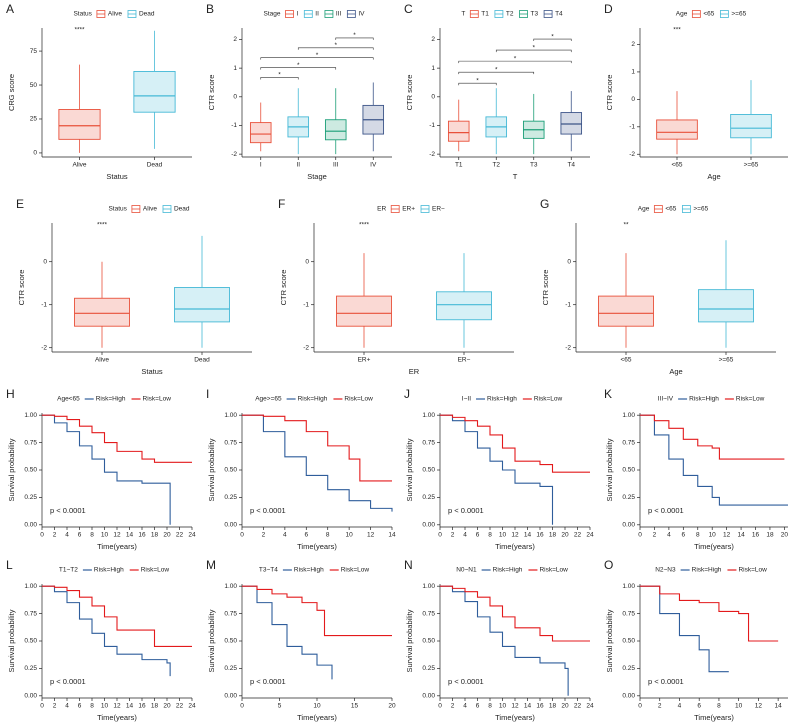 The image size is (796, 727). I want to click on x-tick-label: 16, so click(756, 535).